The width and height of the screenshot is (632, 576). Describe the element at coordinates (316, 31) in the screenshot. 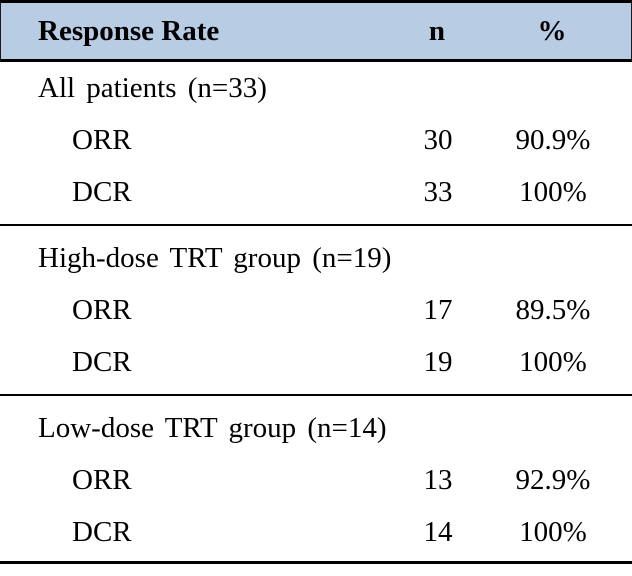

I see `table-header-row: Response Rate n %` at that location.